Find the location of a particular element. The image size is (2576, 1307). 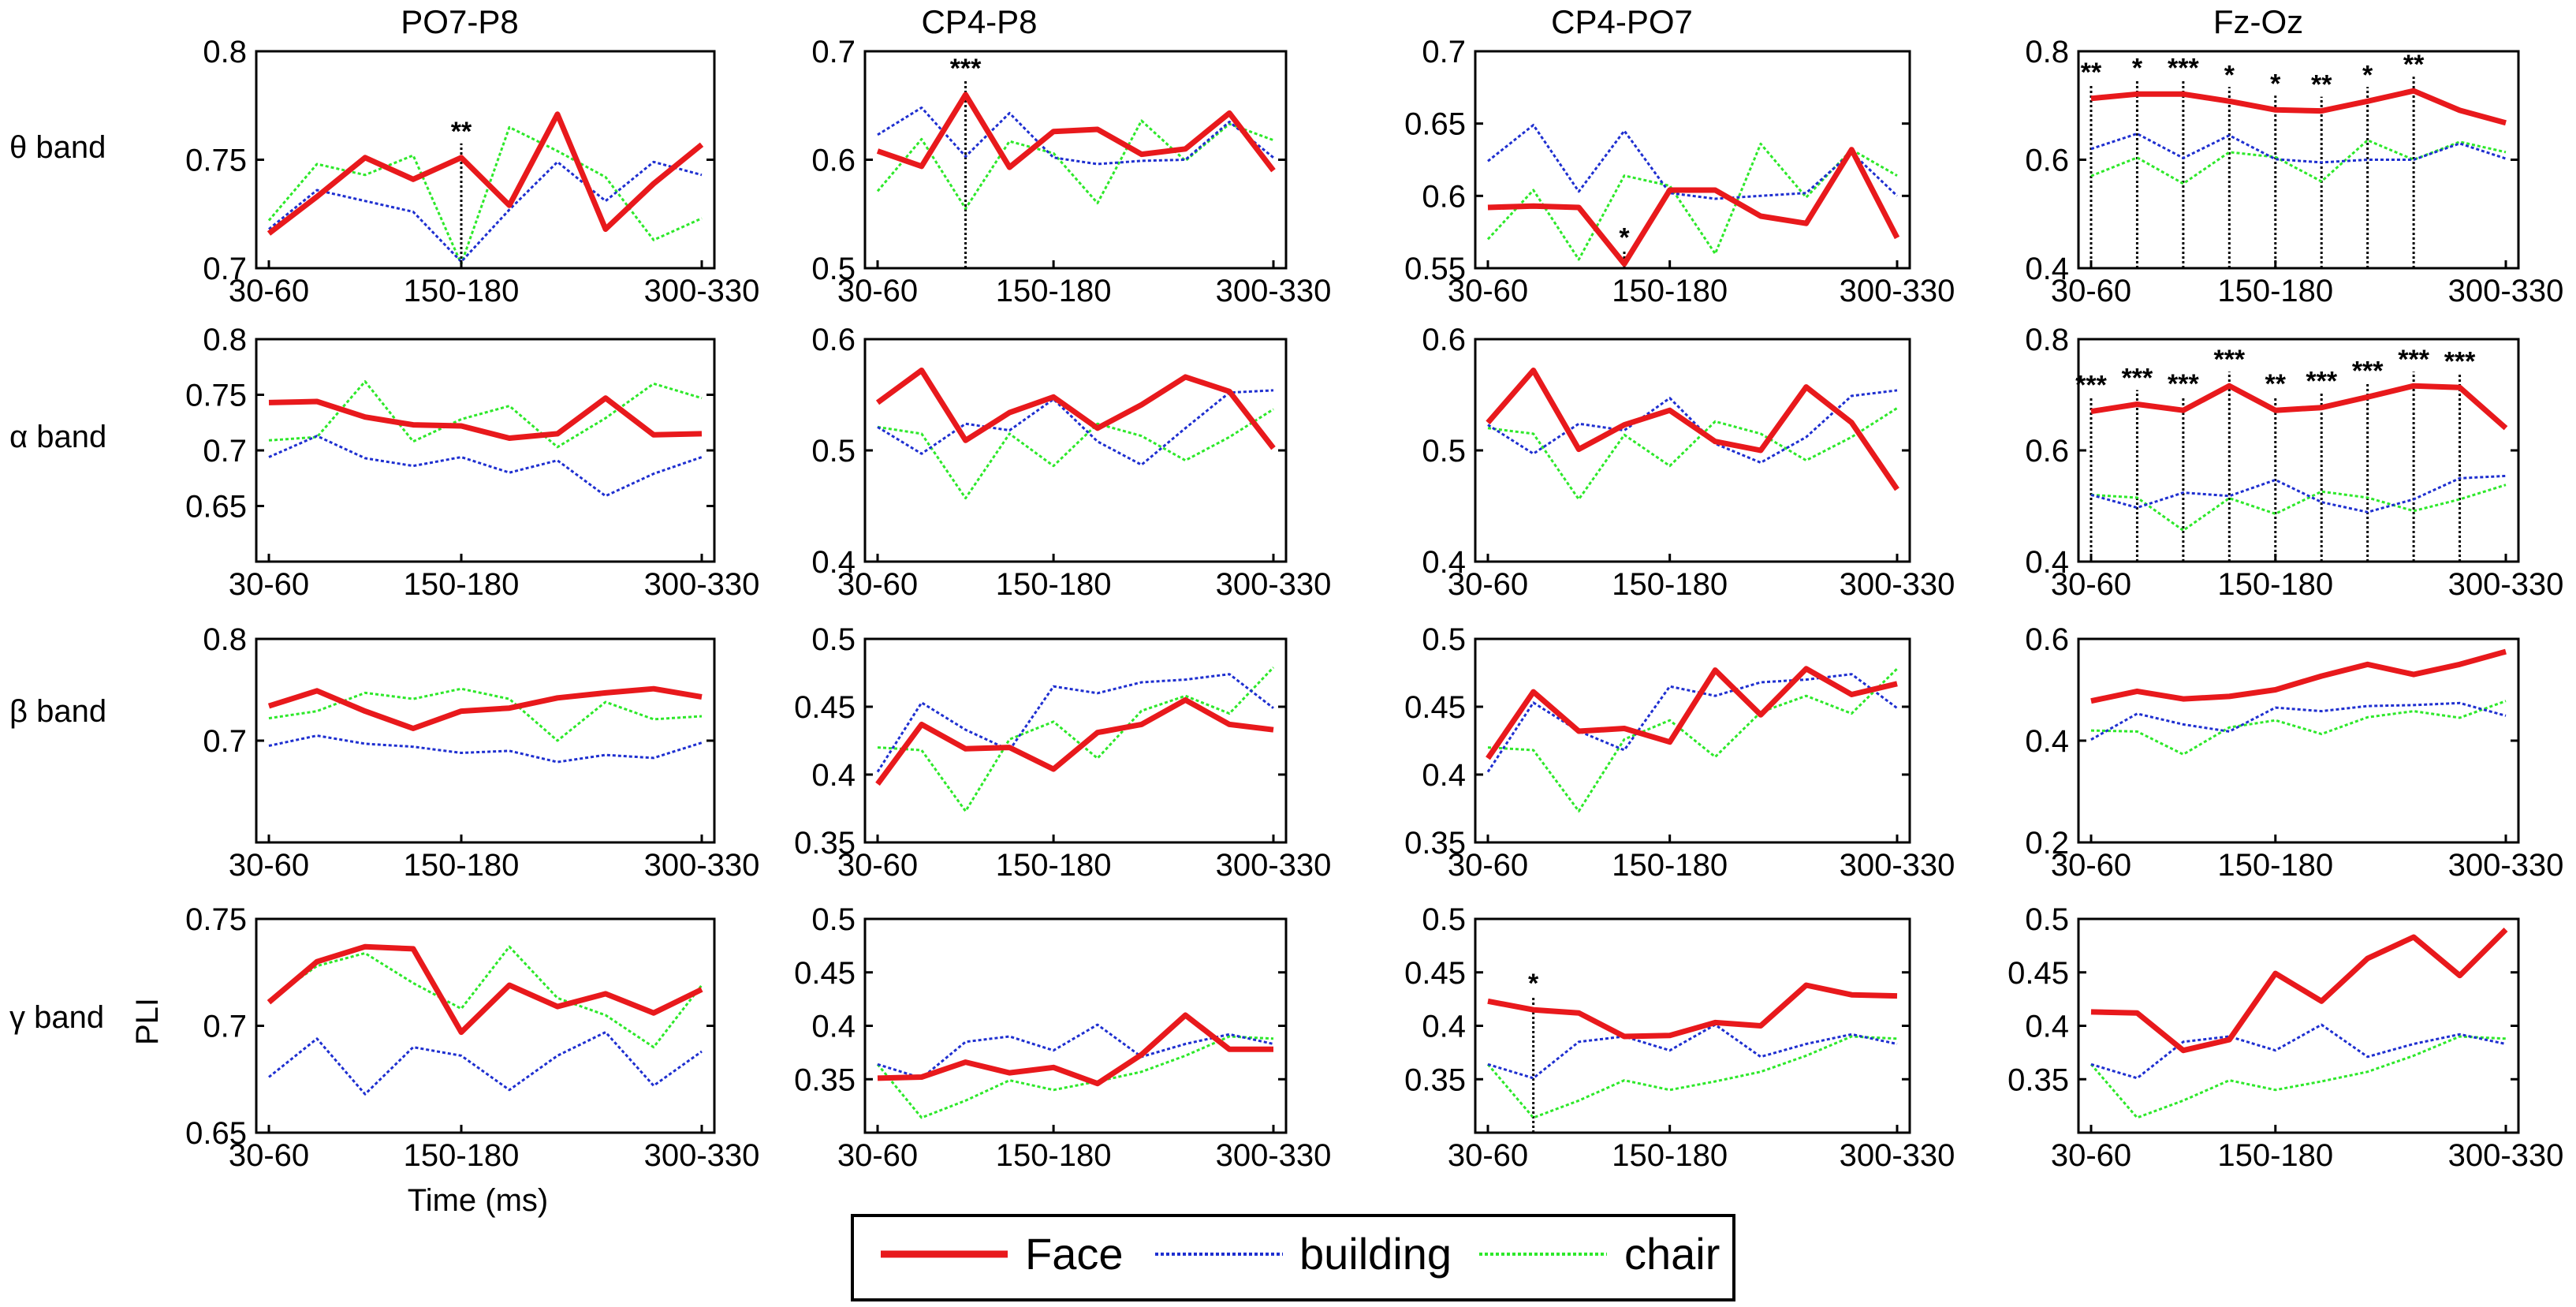

y-tick-label: 0.6 is located at coordinates (2047, 451).